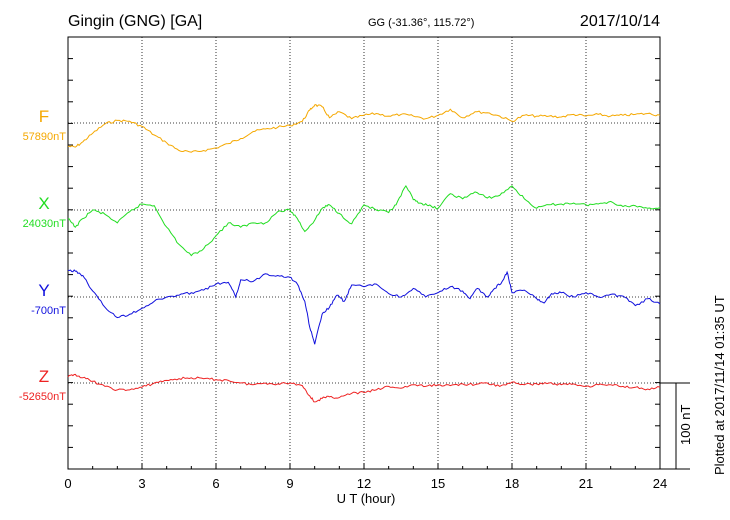 The image size is (730, 520). Describe the element at coordinates (364, 128) in the screenshot. I see `series-line-f` at that location.